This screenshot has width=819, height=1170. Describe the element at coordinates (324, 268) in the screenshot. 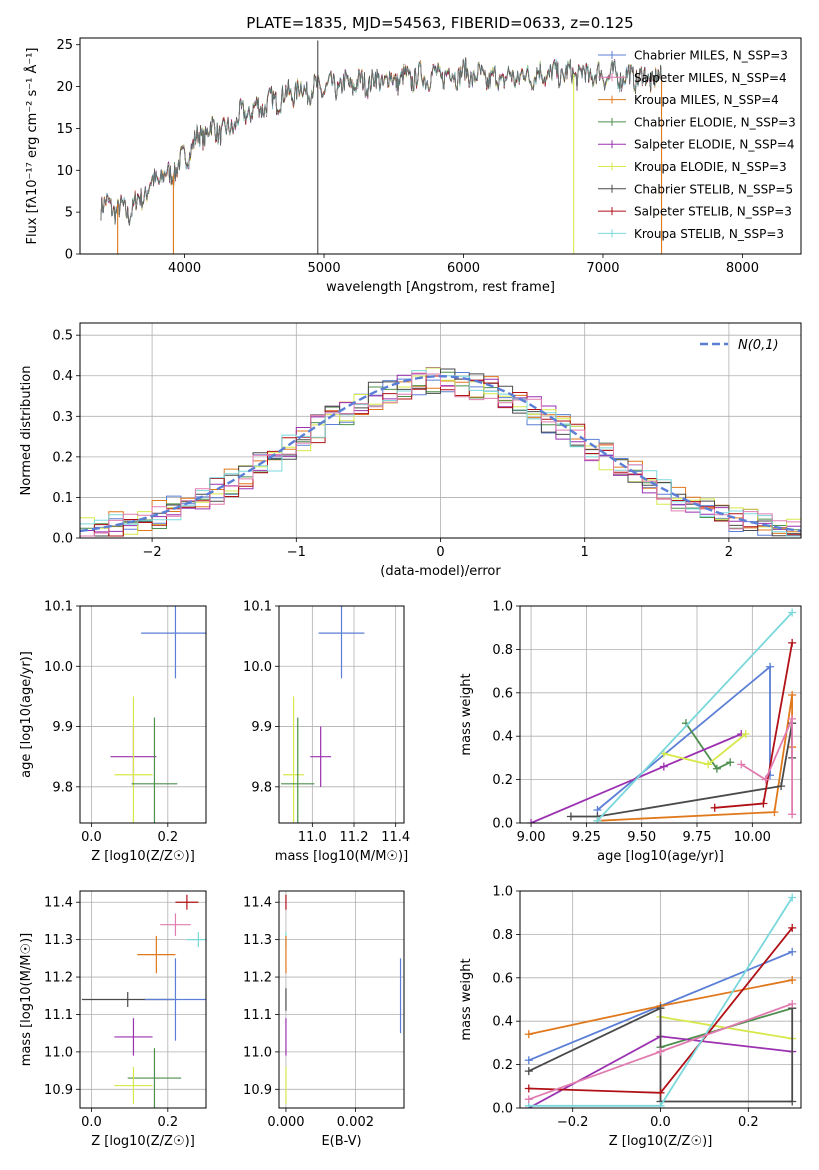

I see `x-tick-label: 5000` at that location.